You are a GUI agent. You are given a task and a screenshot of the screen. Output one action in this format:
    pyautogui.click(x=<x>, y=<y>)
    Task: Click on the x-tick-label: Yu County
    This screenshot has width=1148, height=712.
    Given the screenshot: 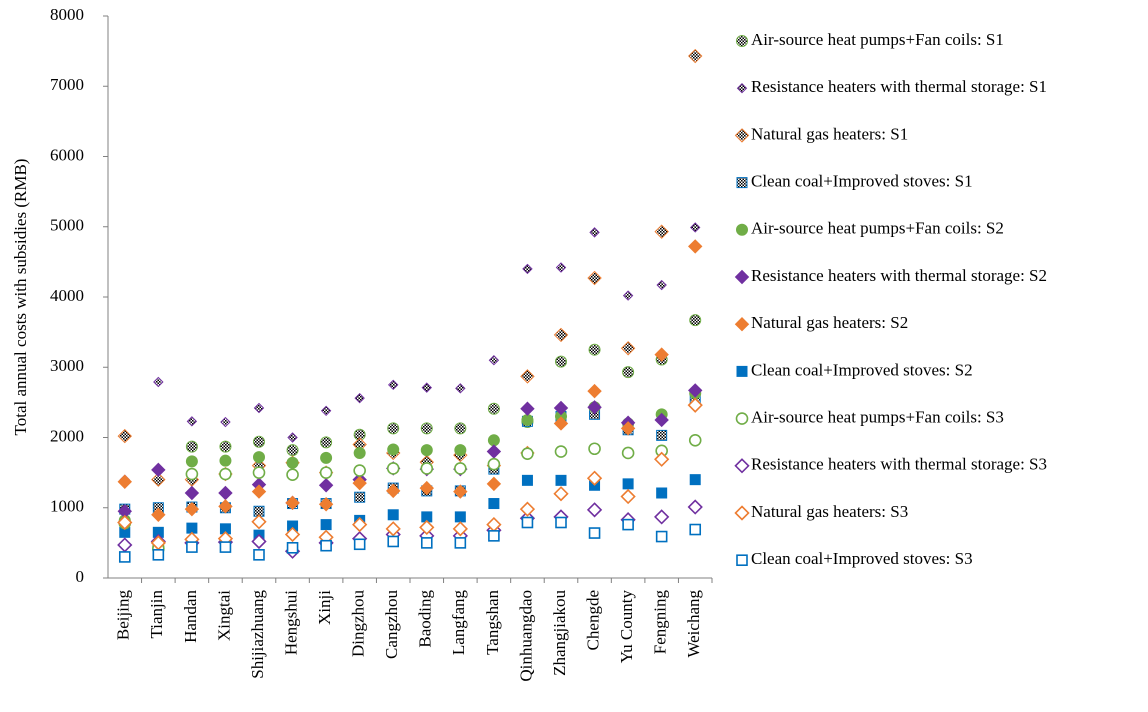 What is the action you would take?
    pyautogui.click(x=626, y=627)
    